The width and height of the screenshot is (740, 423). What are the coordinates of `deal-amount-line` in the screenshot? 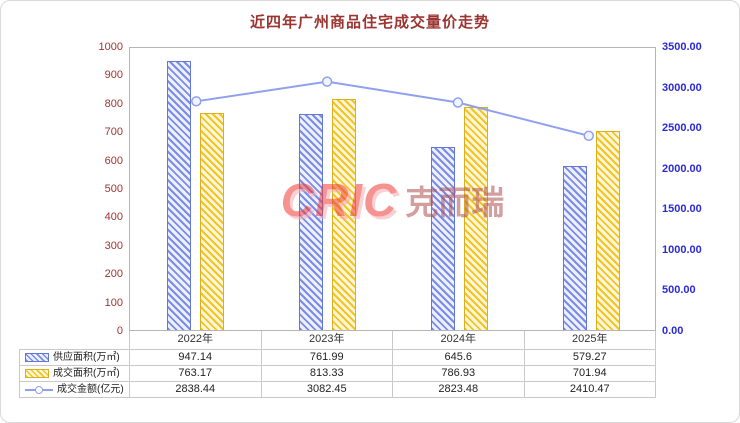 It's located at (392, 108).